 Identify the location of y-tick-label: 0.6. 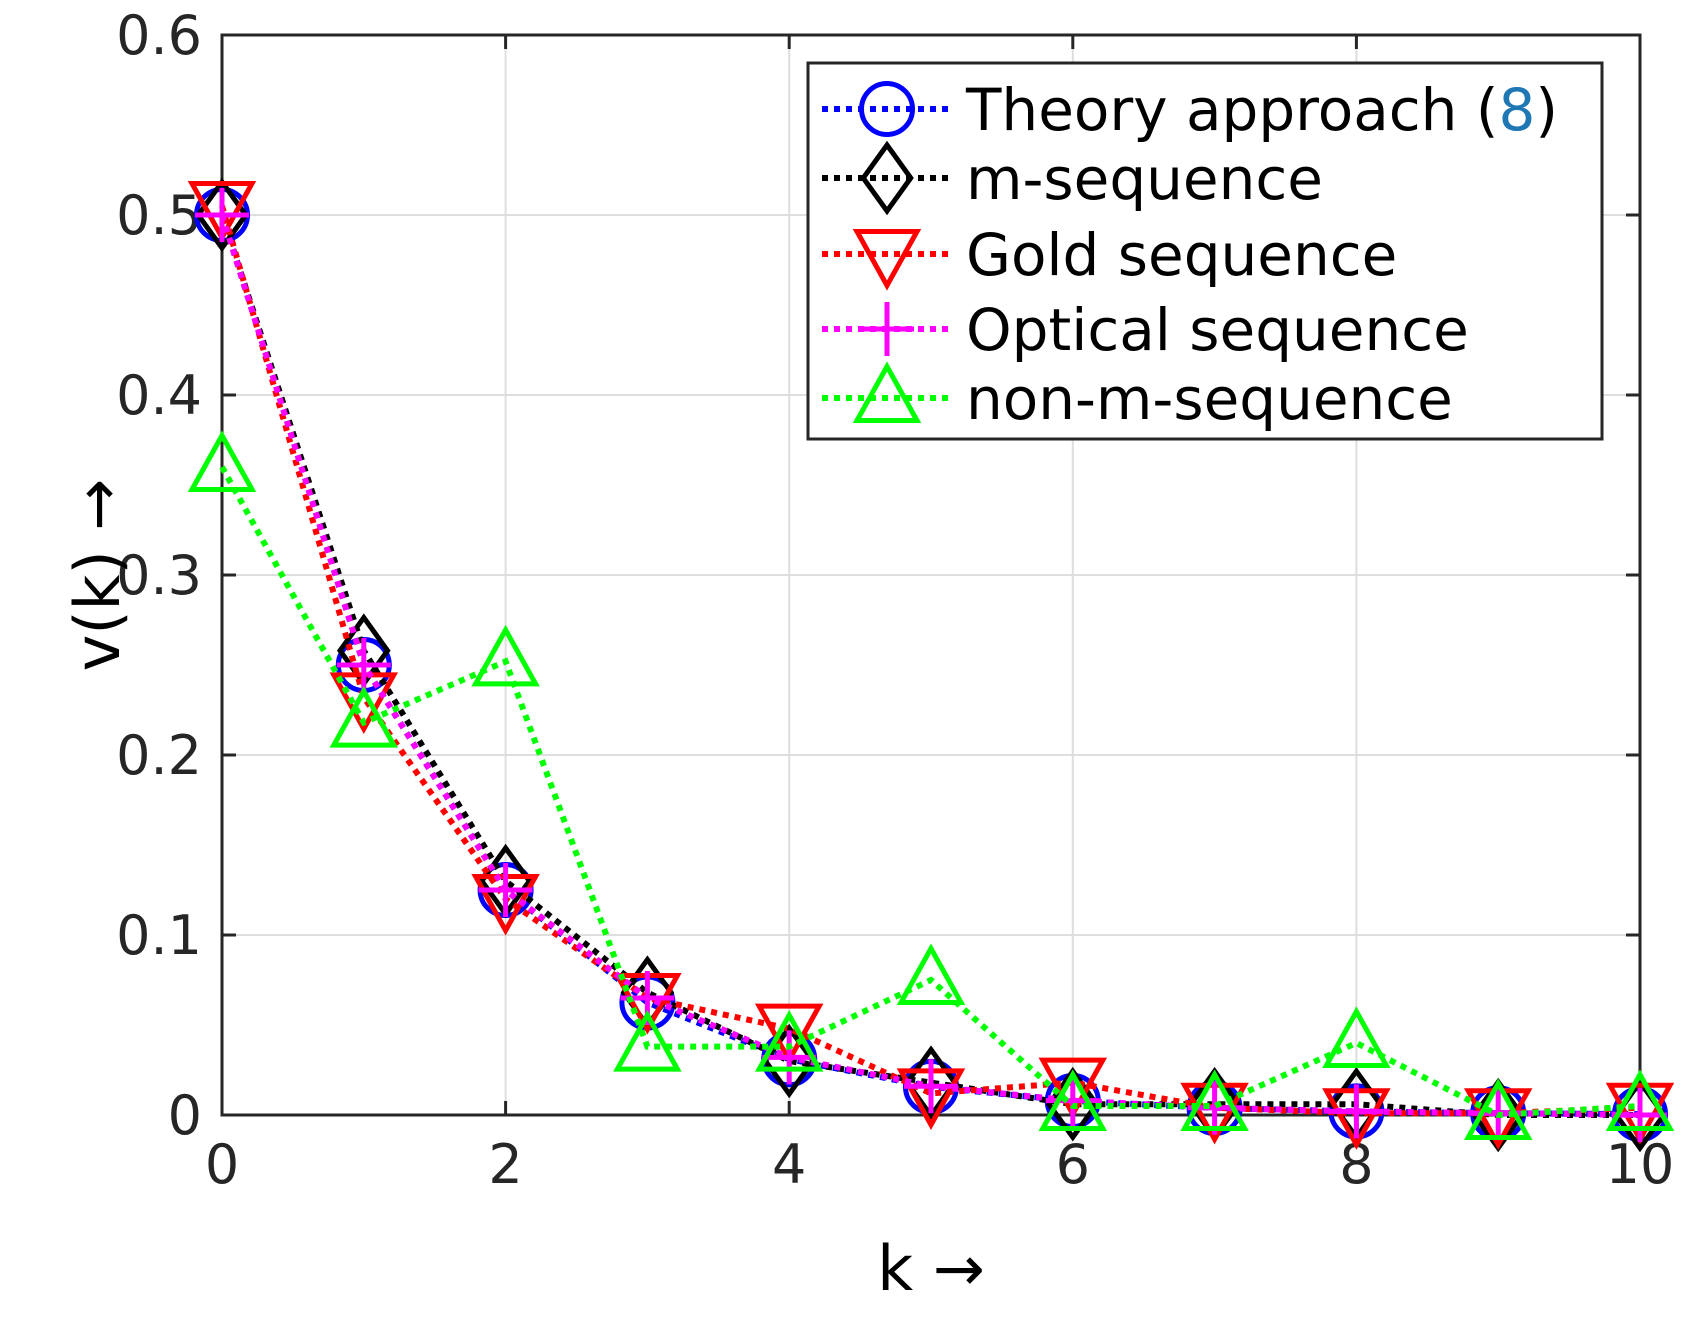
(159, 35).